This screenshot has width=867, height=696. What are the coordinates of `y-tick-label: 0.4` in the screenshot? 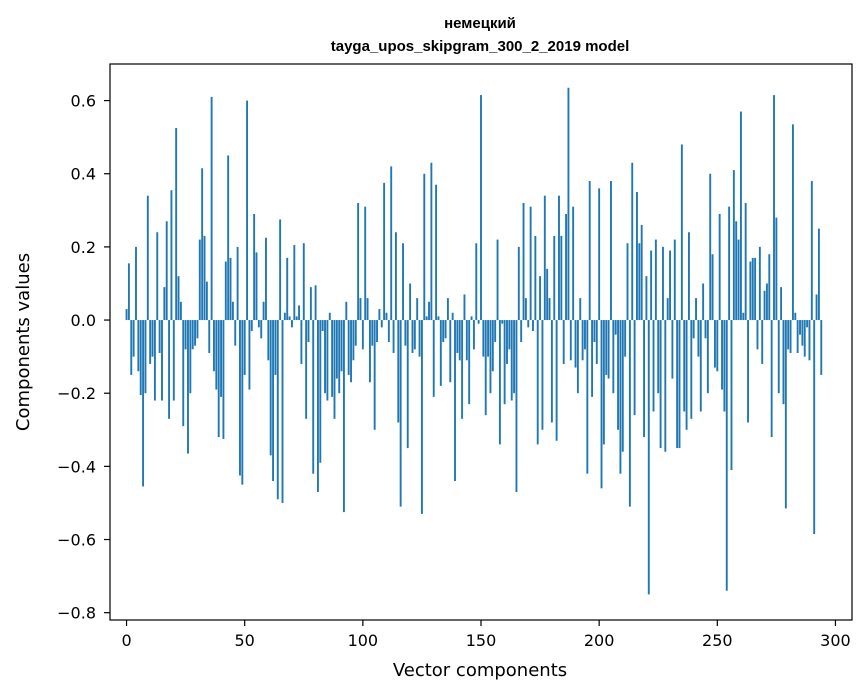 It's located at (83, 174).